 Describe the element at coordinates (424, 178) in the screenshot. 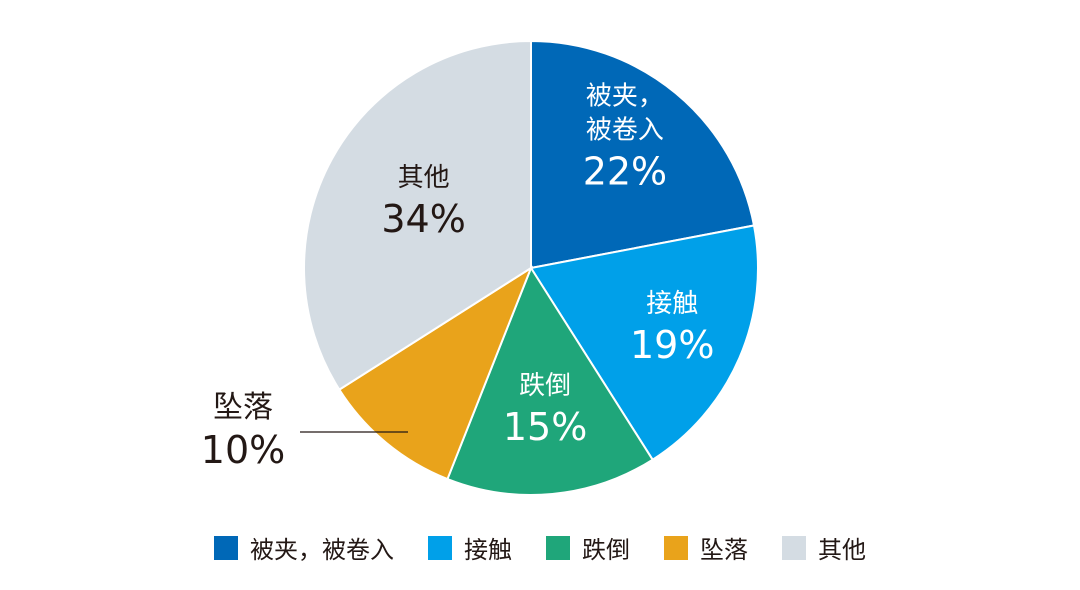

I see `slice-category-label: 其他` at that location.